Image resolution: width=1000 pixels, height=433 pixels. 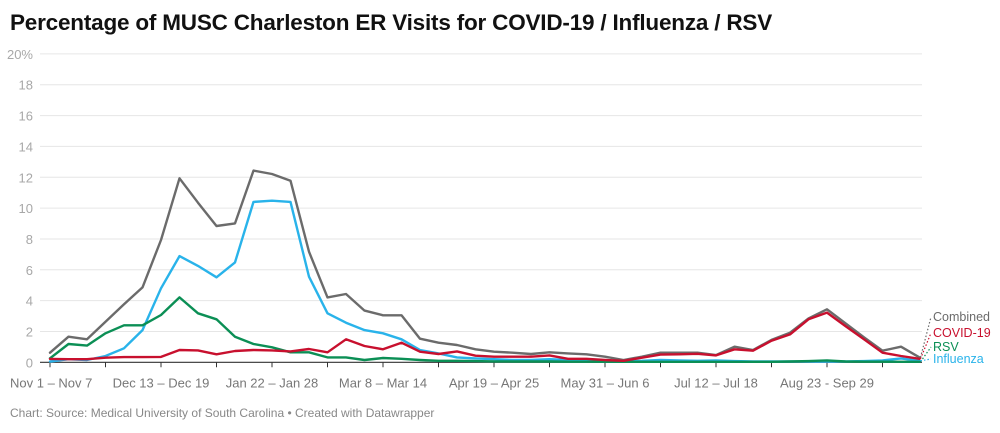 What do you see at coordinates (926, 360) in the screenshot?
I see `leader-line-influenza` at bounding box center [926, 360].